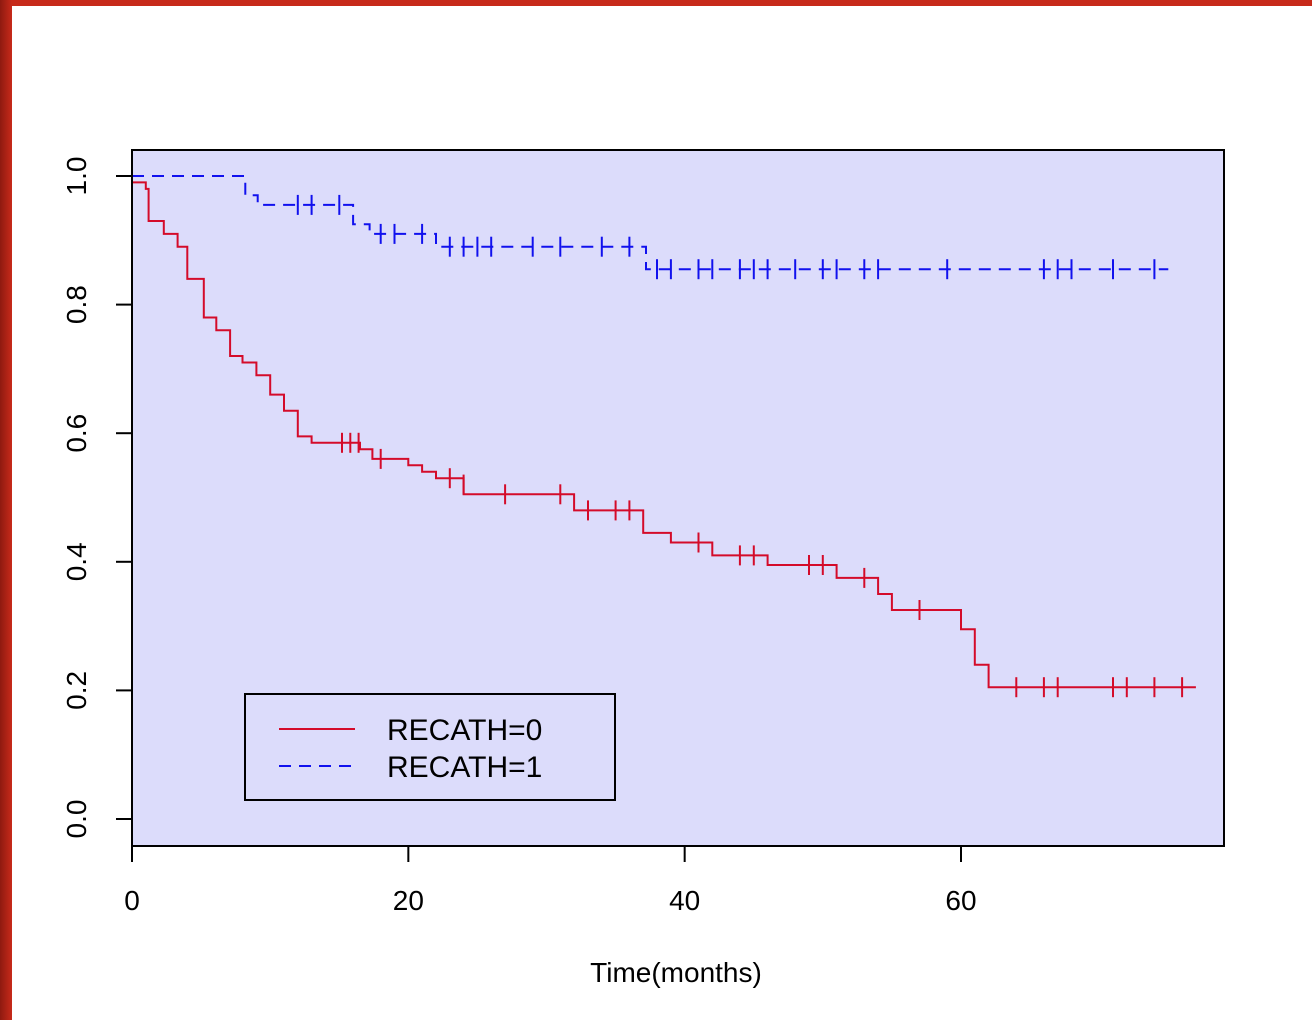 Image resolution: width=1312 pixels, height=1020 pixels. I want to click on y-tick-label: 0.0, so click(76, 819).